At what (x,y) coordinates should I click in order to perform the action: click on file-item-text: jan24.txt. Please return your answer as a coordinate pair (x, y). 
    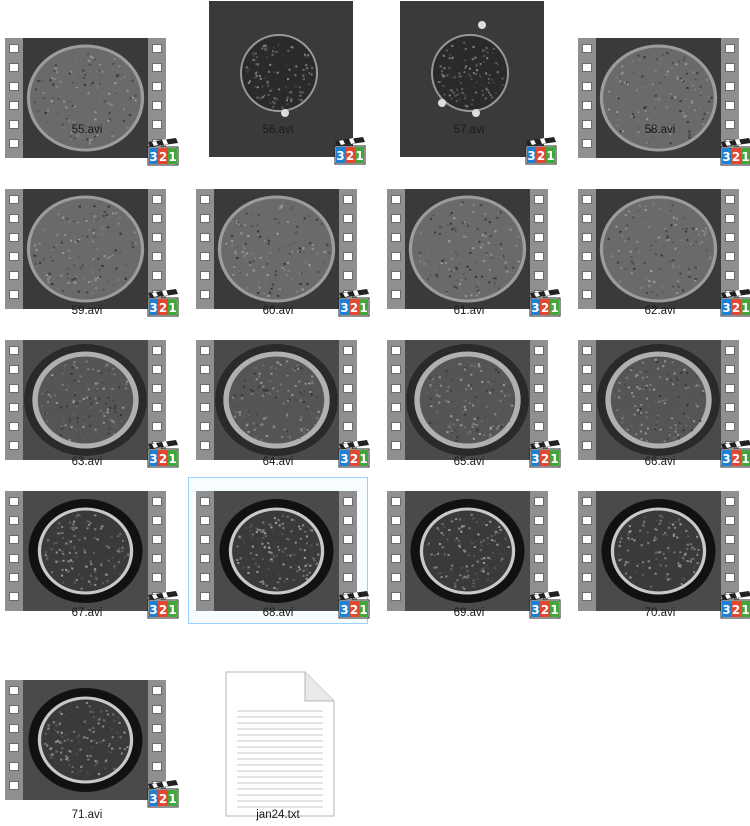
    Looking at the image, I should click on (278, 746).